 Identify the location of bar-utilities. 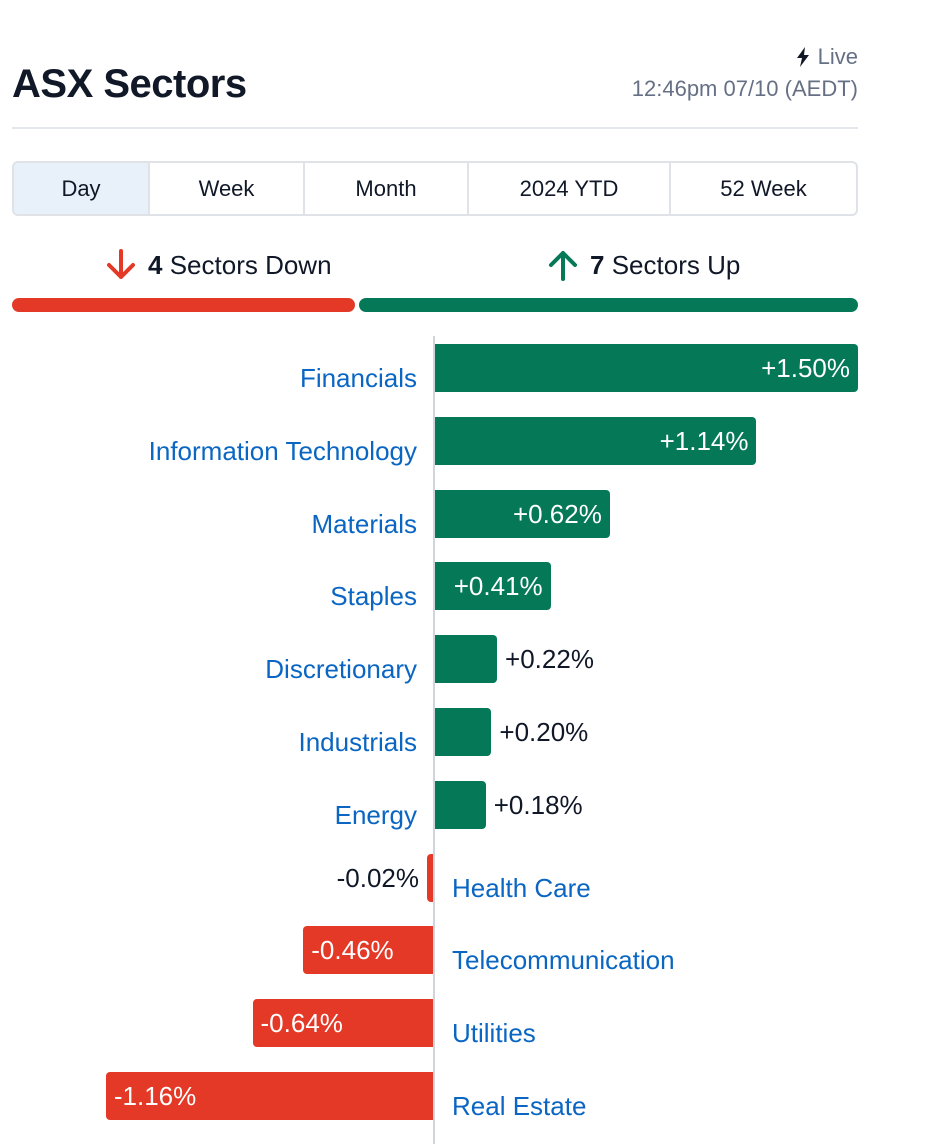
(342, 1023).